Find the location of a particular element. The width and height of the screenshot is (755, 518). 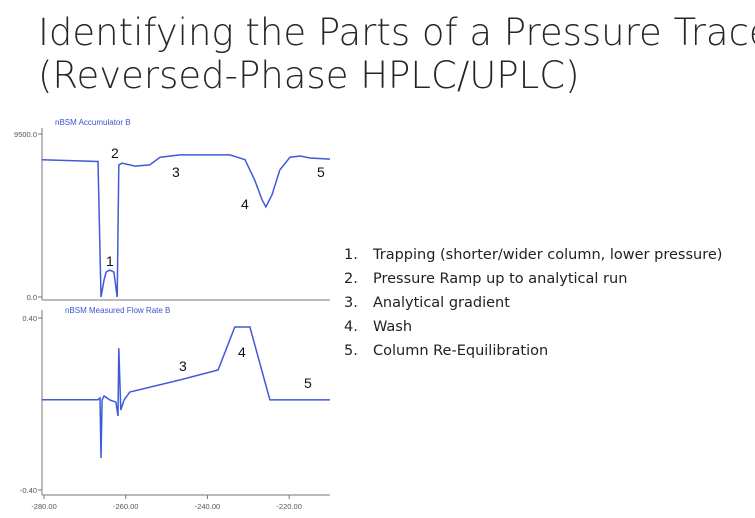

y-tick-label: -0.40 is located at coordinates (28, 490).